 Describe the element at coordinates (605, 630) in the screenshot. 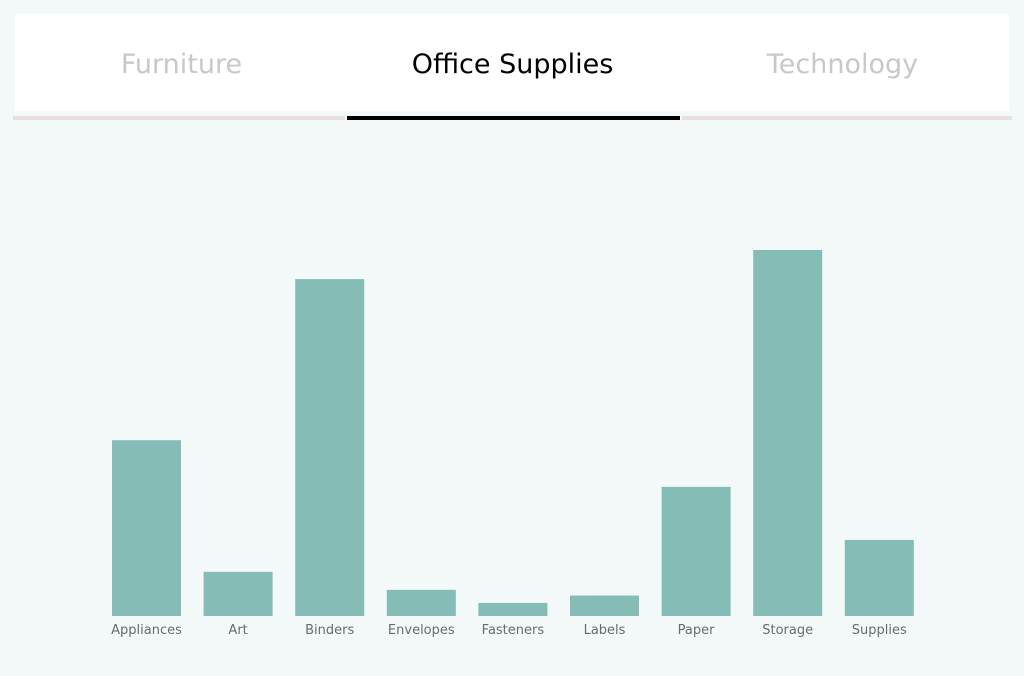

I see `x-tick-label: Labels` at that location.